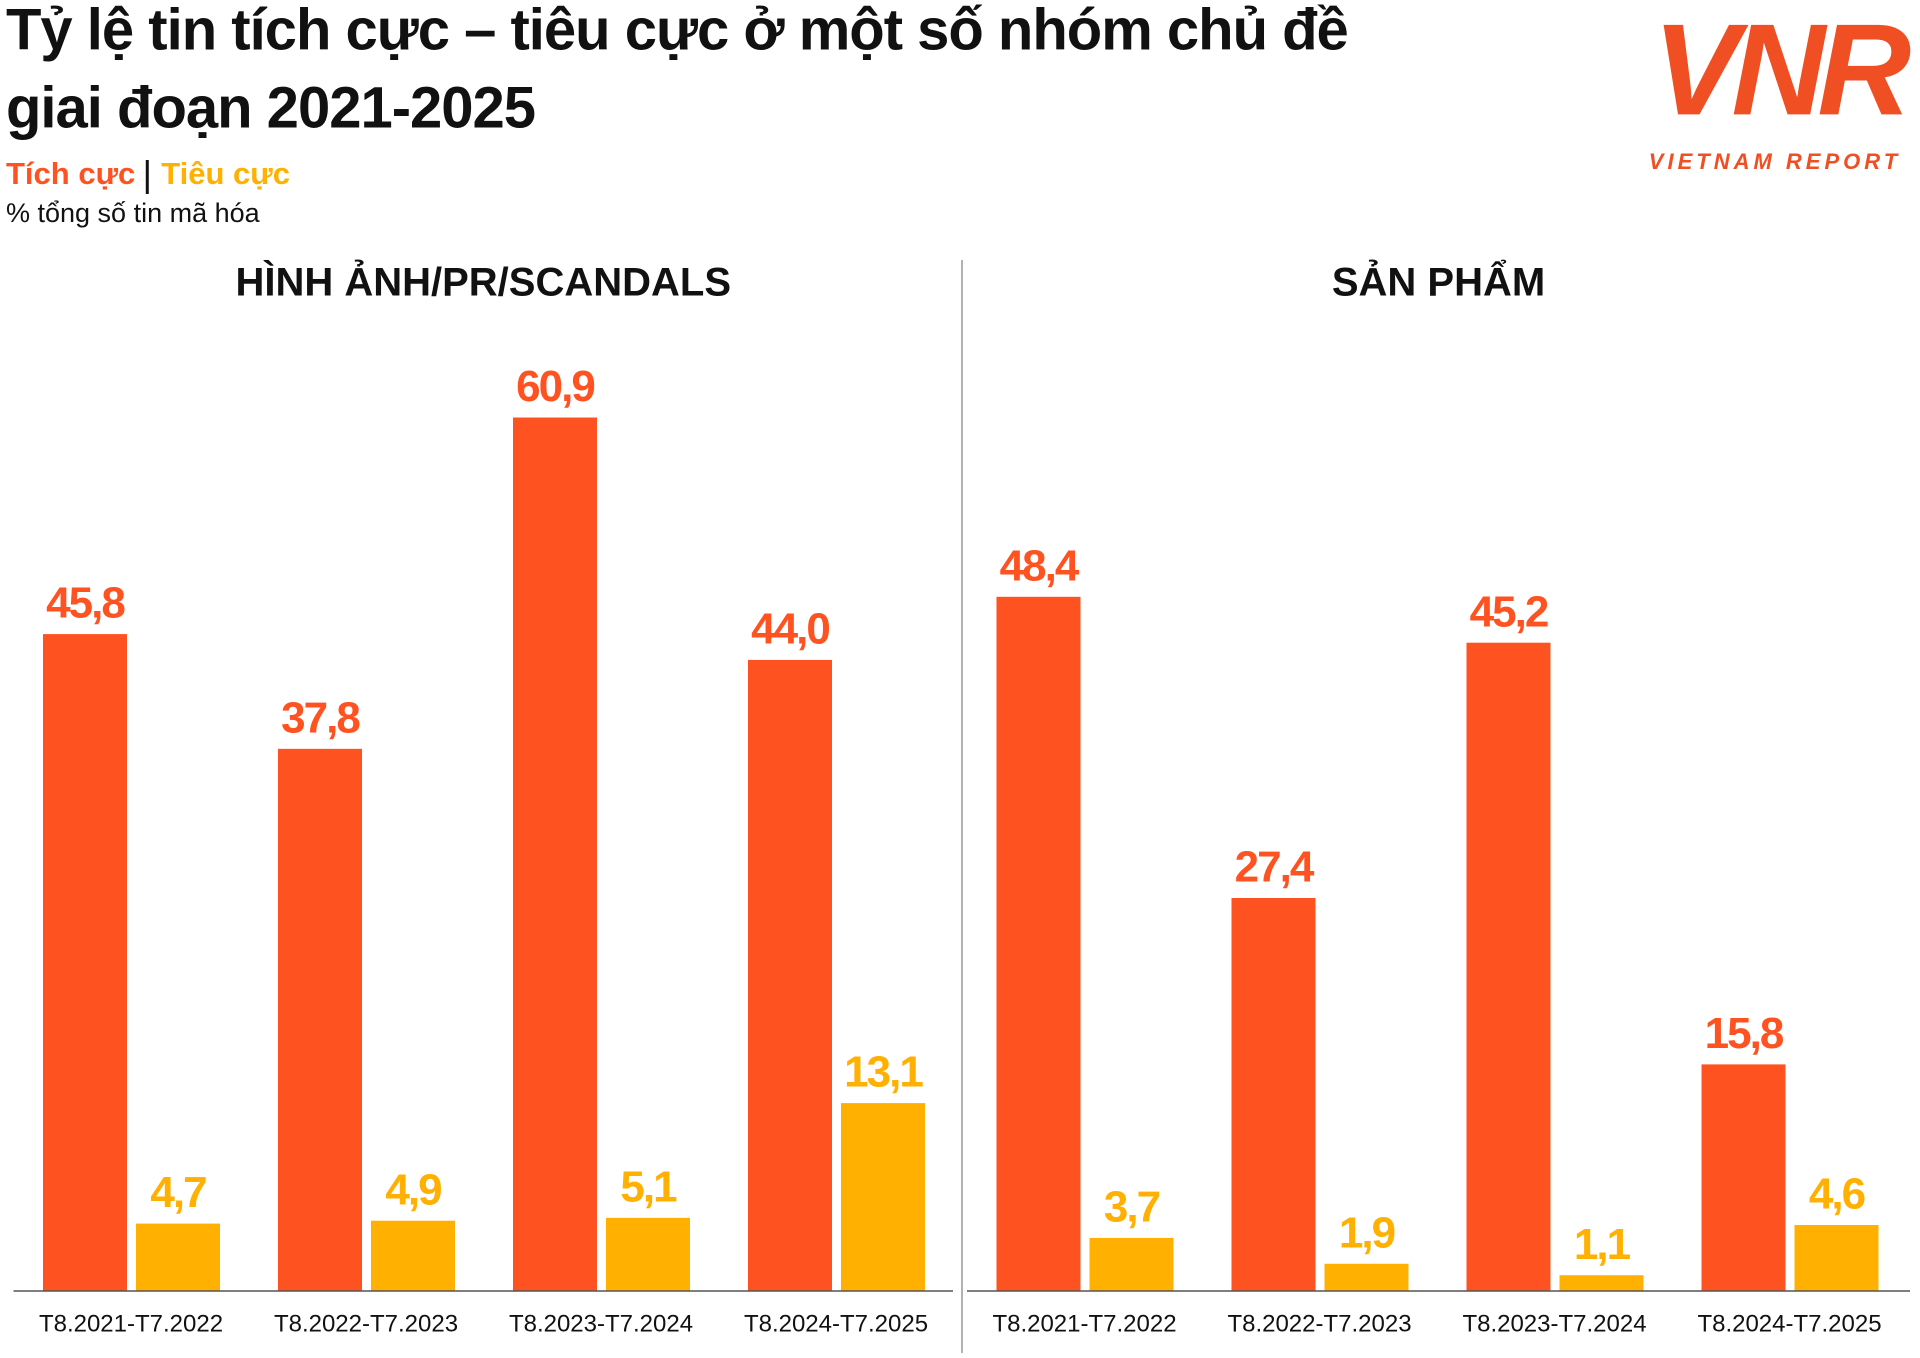 The image size is (1920, 1358). Describe the element at coordinates (1040, 565) in the screenshot. I see `data-label: 48,4` at that location.